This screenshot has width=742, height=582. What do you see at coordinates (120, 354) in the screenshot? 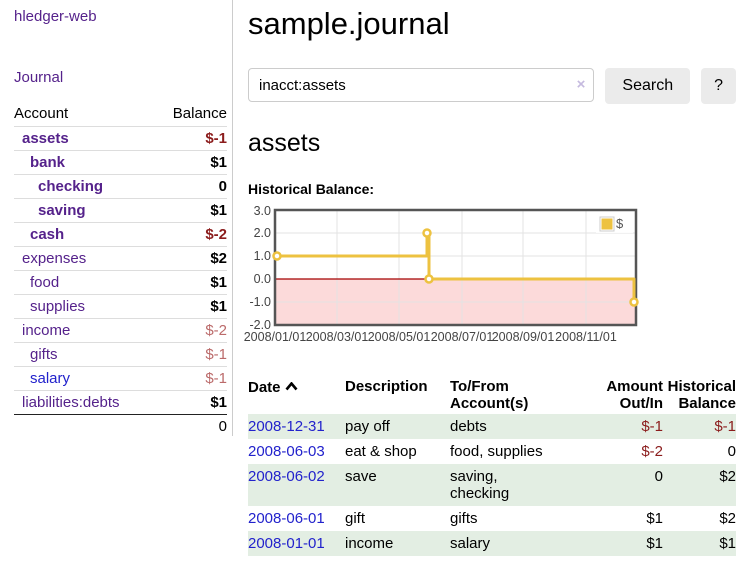
I see `account-row: gifts $-1` at bounding box center [120, 354].